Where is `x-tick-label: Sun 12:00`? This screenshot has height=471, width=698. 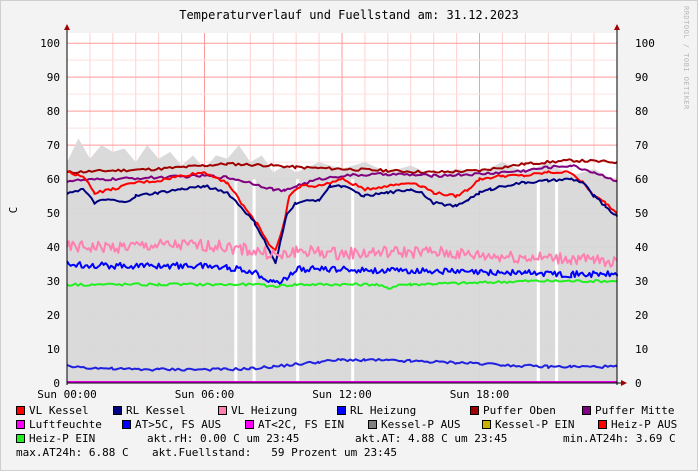
x-tick-label: Sun 12:00 is located at coordinates (342, 394).